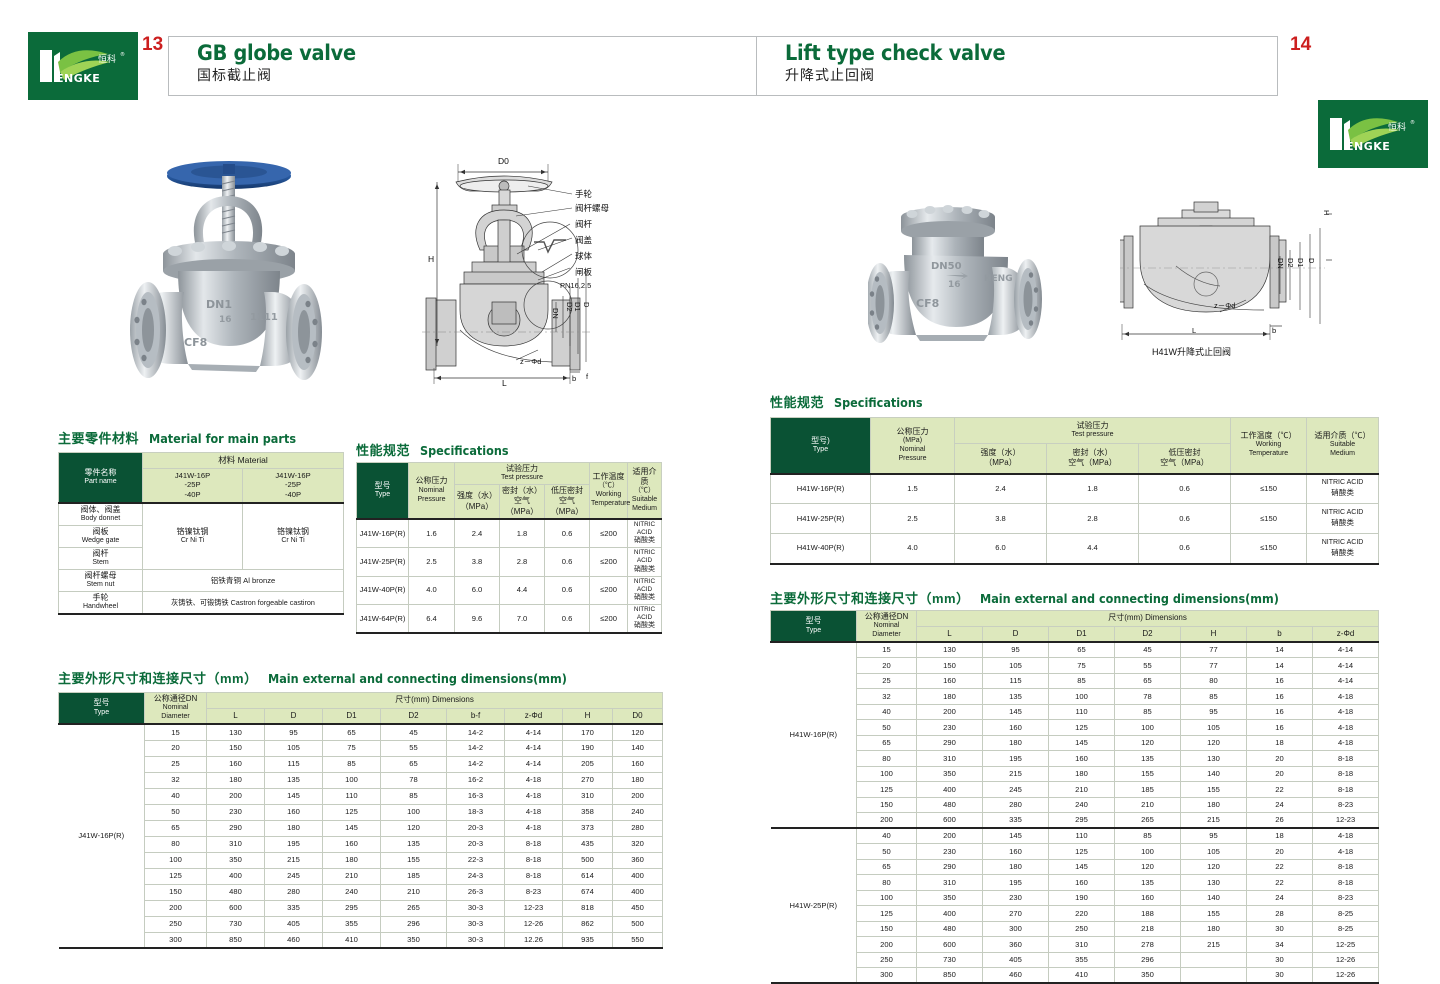 The image size is (1440, 984). Describe the element at coordinates (1213, 820) in the screenshot. I see `right-dim-H: 215` at that location.